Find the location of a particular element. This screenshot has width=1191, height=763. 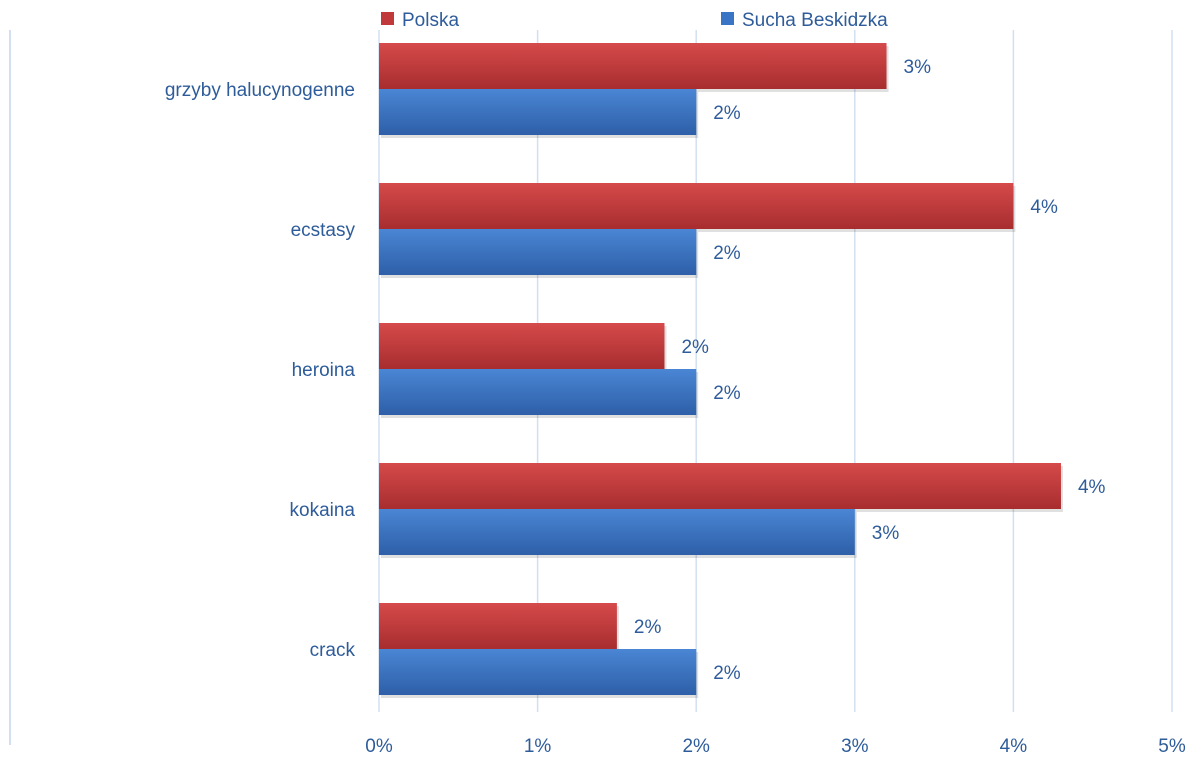

category-label: heroina is located at coordinates (324, 370).